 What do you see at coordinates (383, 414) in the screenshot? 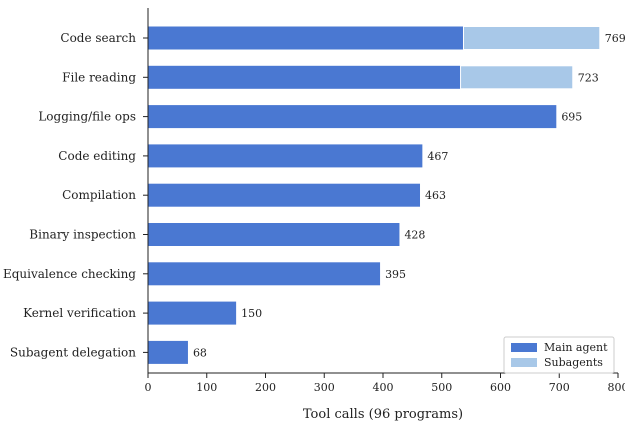
I see `x-axis-title: Tool calls (96 programs)` at bounding box center [383, 414].